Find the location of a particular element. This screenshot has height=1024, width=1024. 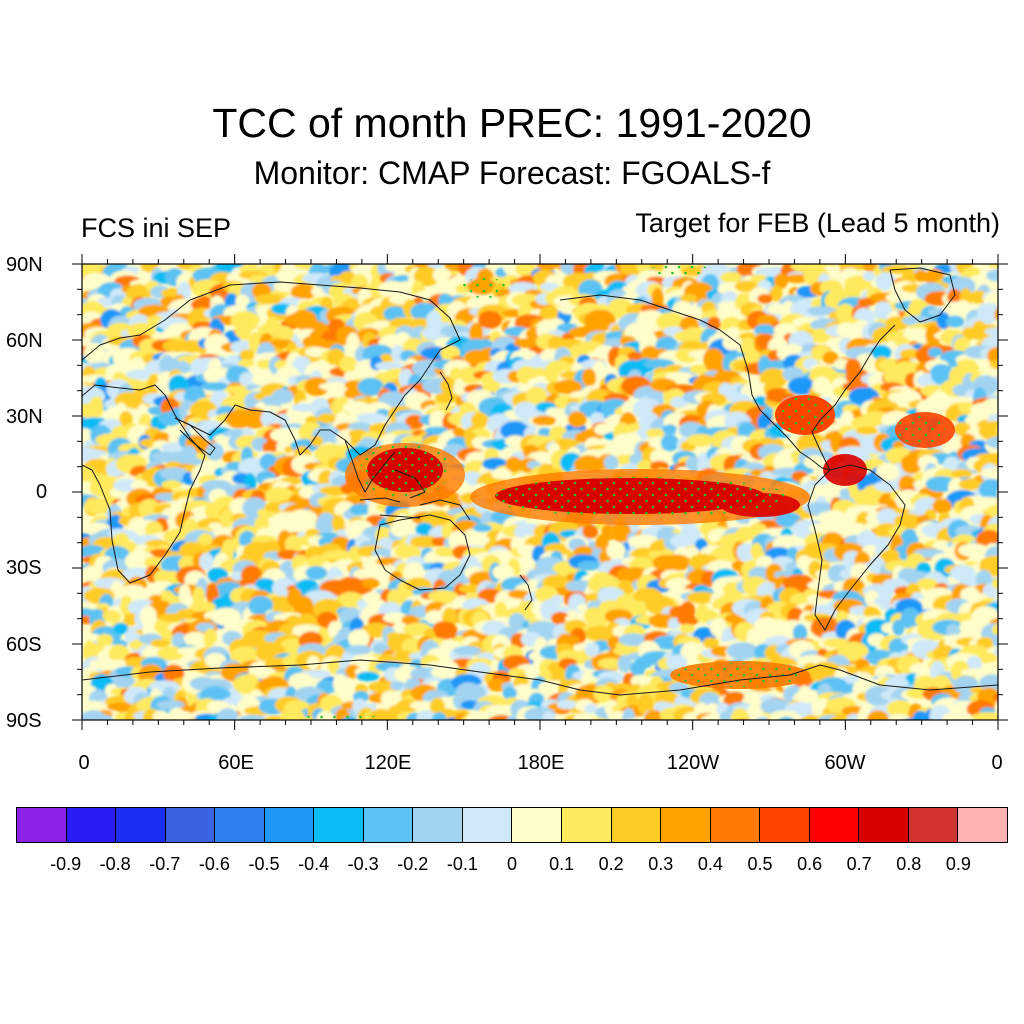

colorbar-label: 0.9 is located at coordinates (958, 864).